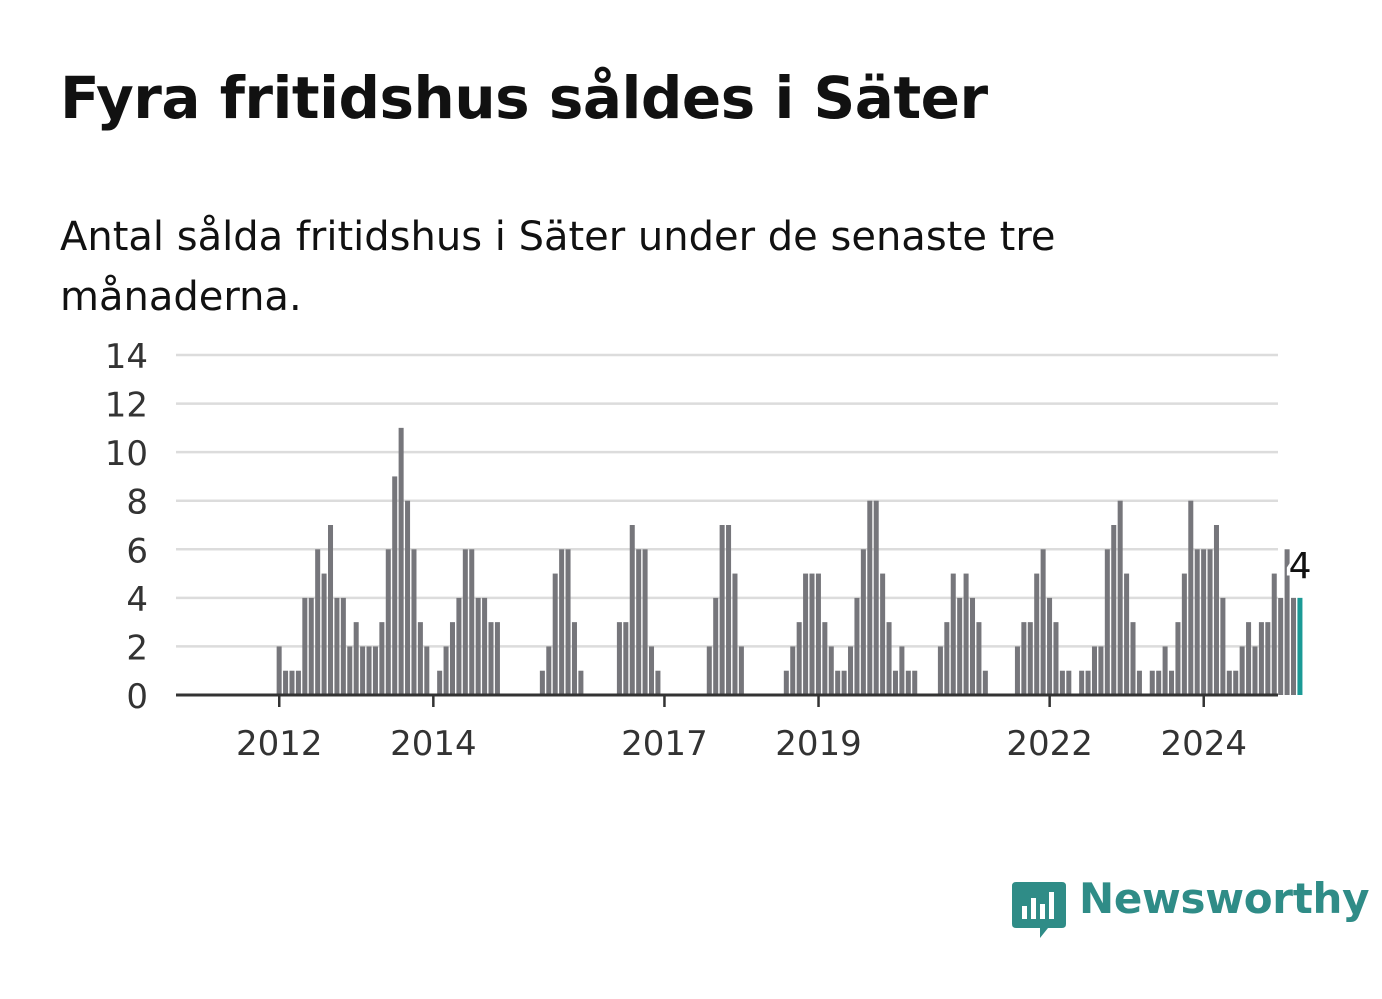  What do you see at coordinates (126, 454) in the screenshot?
I see `y-tick-label: 10` at bounding box center [126, 454].